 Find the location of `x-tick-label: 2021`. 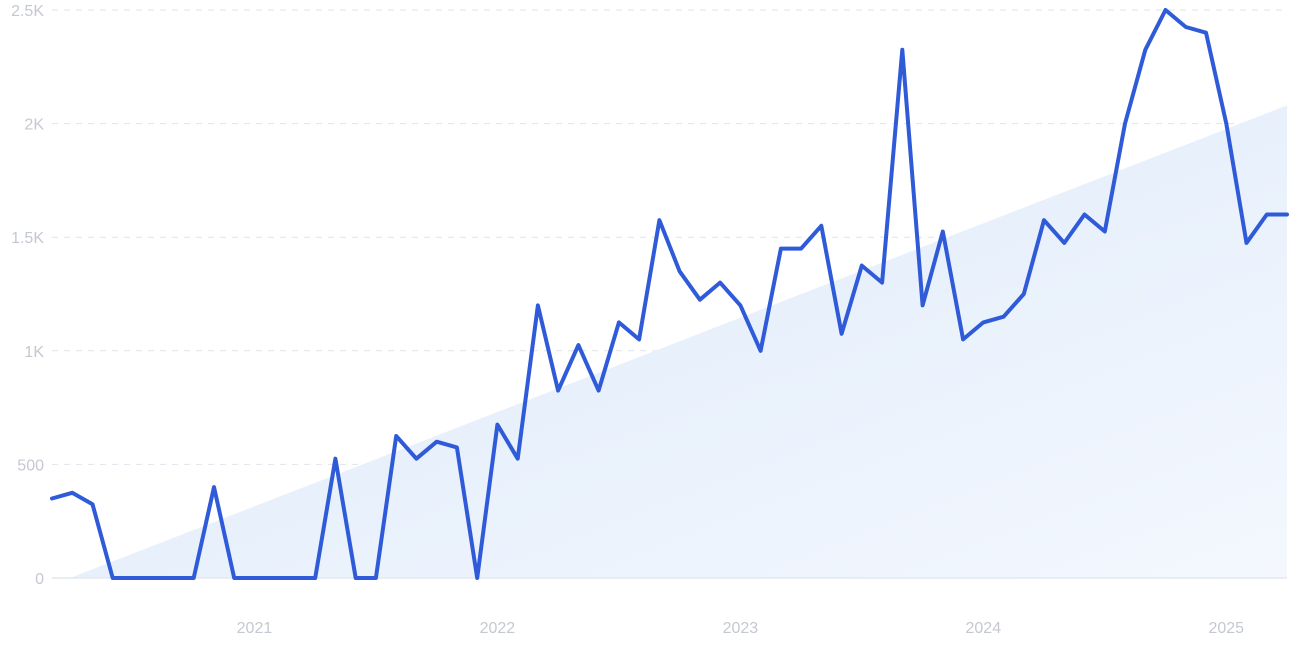

x-tick-label: 2021 is located at coordinates (255, 628).